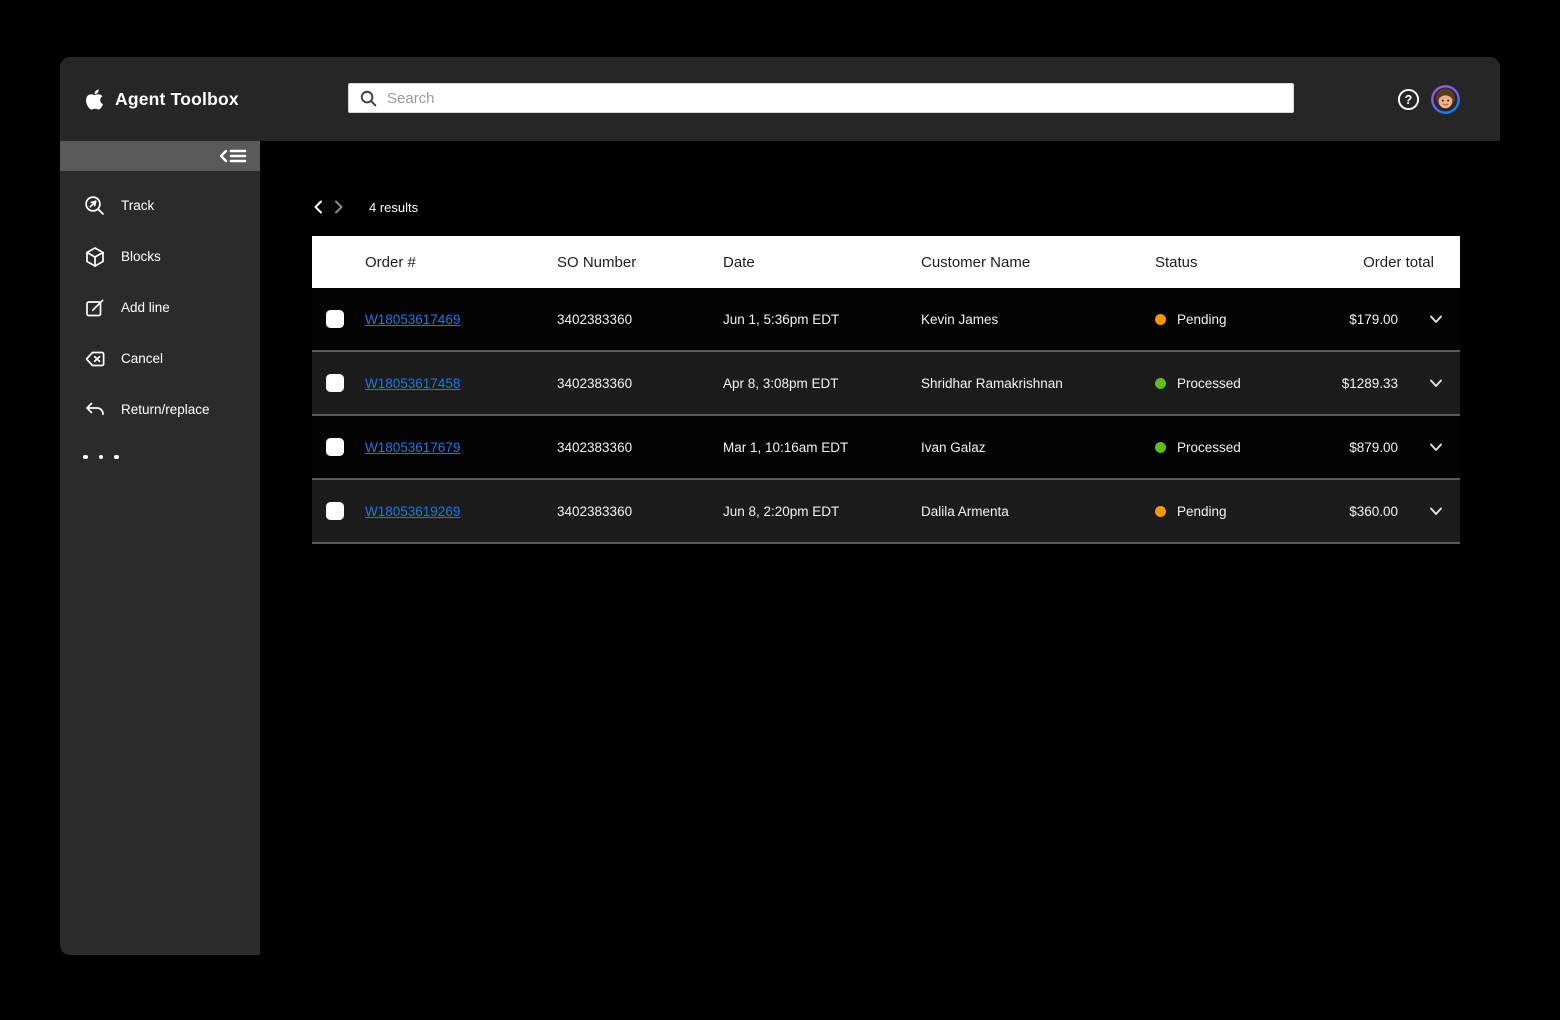  Describe the element at coordinates (318, 207) in the screenshot. I see `chevron-left-icon` at that location.